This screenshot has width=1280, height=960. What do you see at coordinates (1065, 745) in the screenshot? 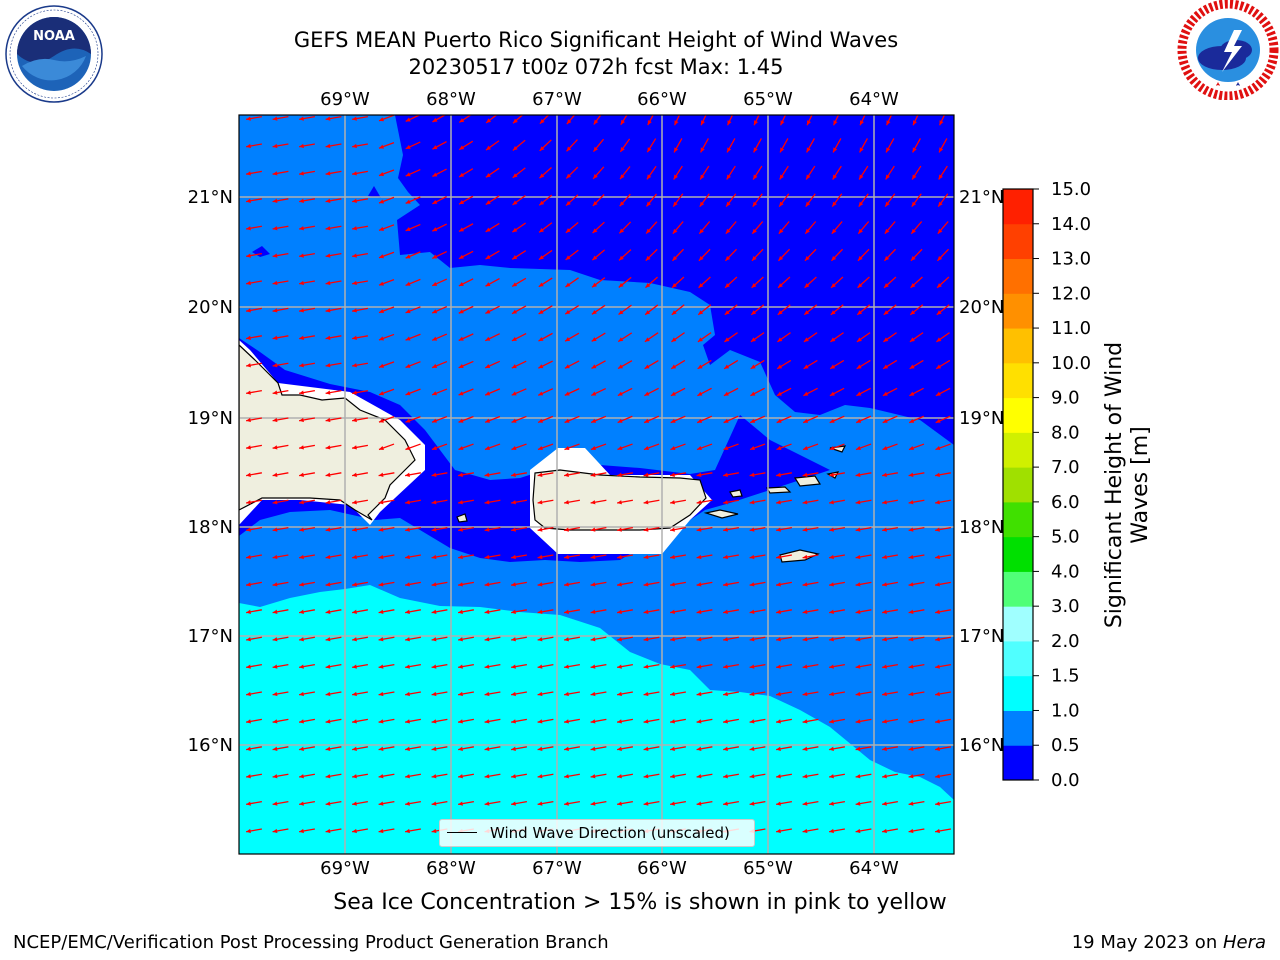
I see `colorbar-tick-label: 0.5` at bounding box center [1065, 745].